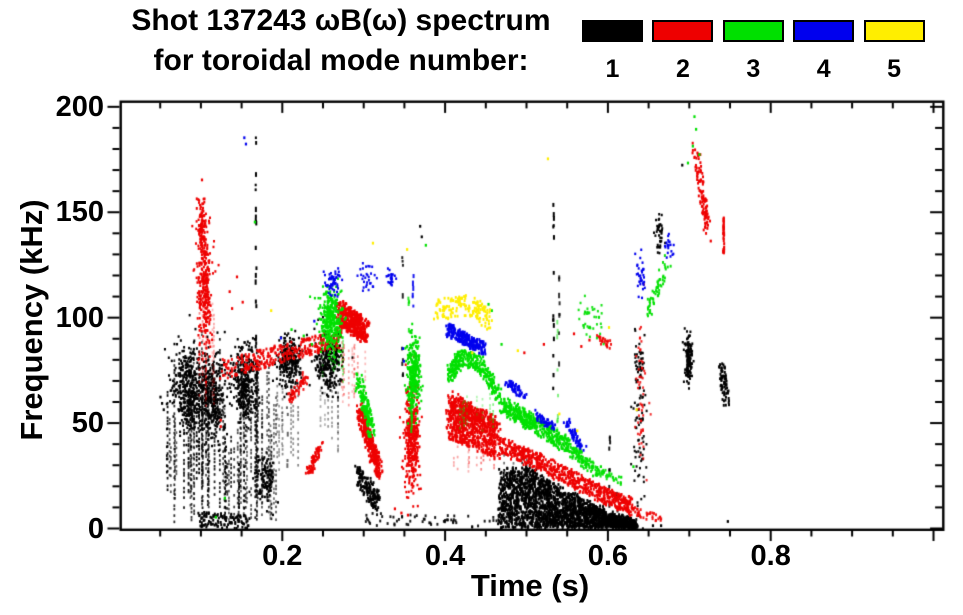 This screenshot has height=615, width=963. What do you see at coordinates (79, 212) in the screenshot?
I see `y-tick-label: 150` at bounding box center [79, 212].